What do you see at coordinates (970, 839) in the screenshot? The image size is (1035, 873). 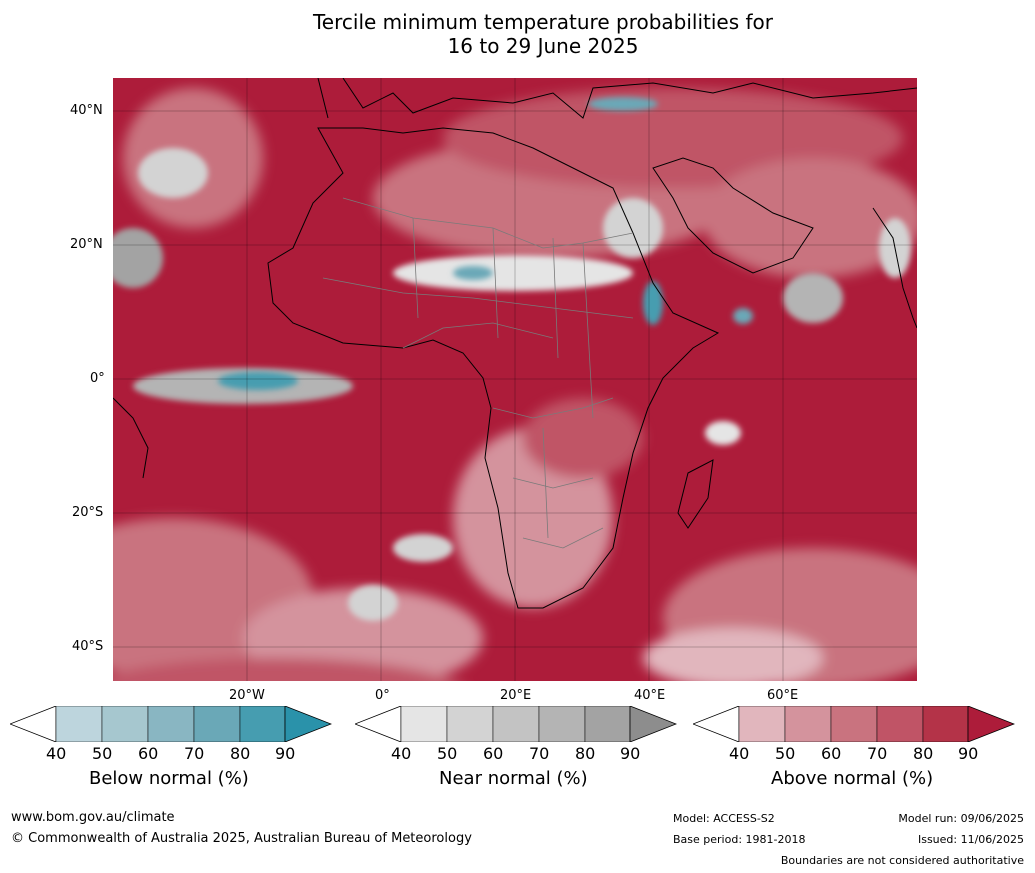 I see `issued-text: Issued: 11/06/2025` at bounding box center [970, 839].